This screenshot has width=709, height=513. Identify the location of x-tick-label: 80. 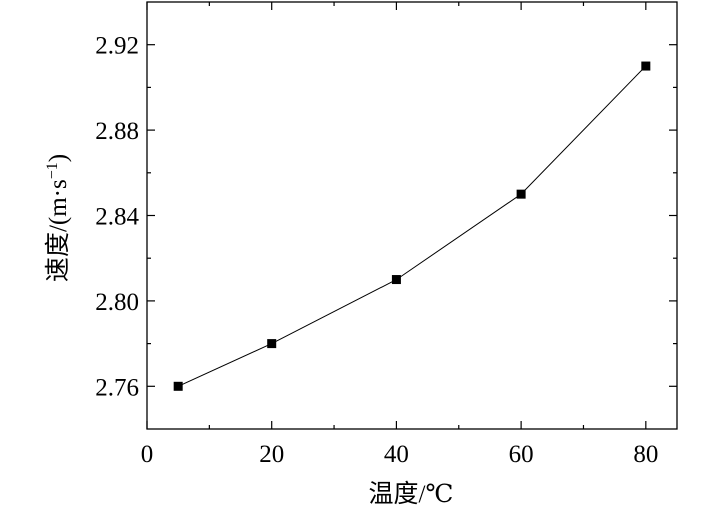
(645, 454).